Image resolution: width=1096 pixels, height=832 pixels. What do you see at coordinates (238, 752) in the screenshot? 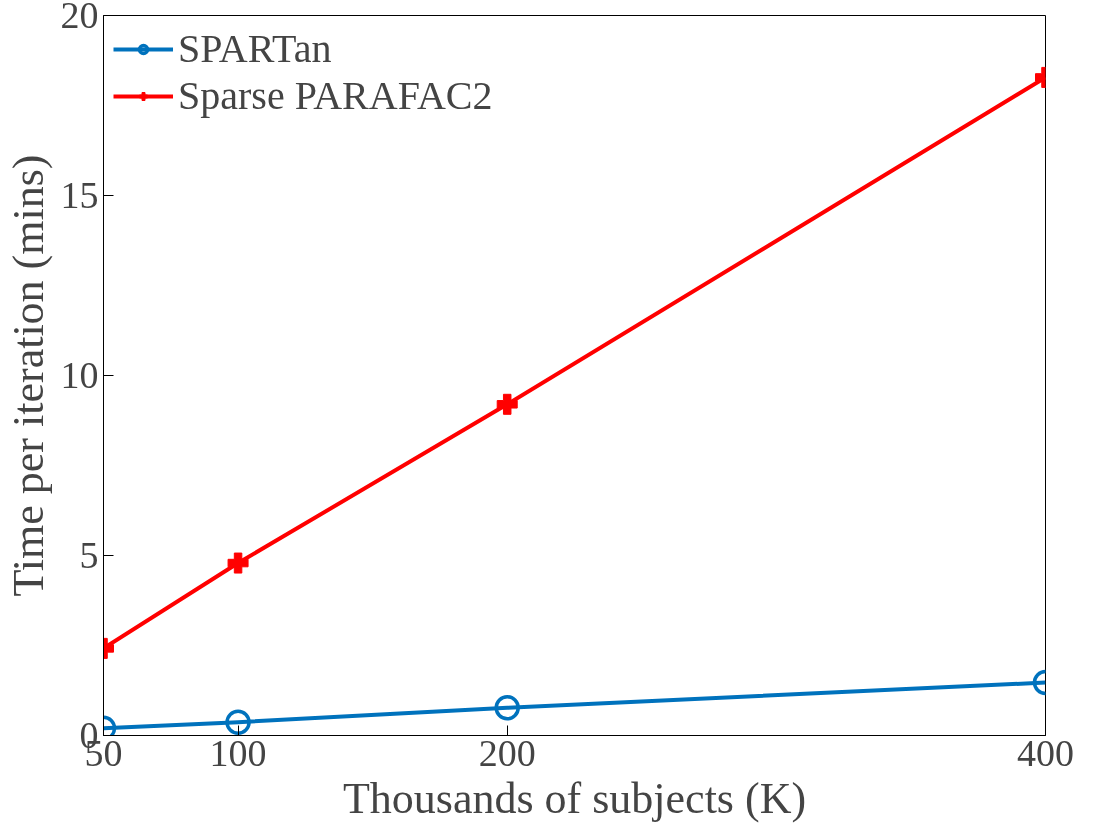
I see `x-tick-label: 100` at bounding box center [238, 752].